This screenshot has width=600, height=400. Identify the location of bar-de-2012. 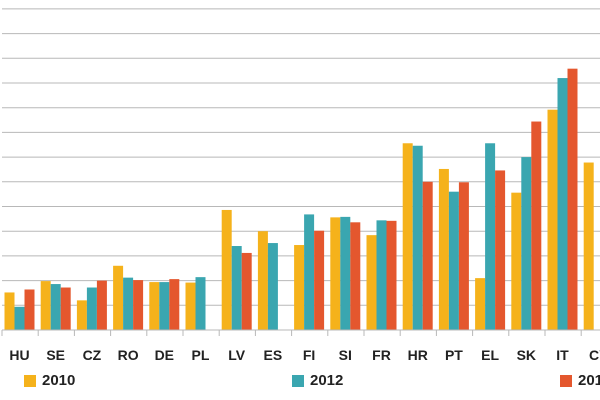
(164, 306).